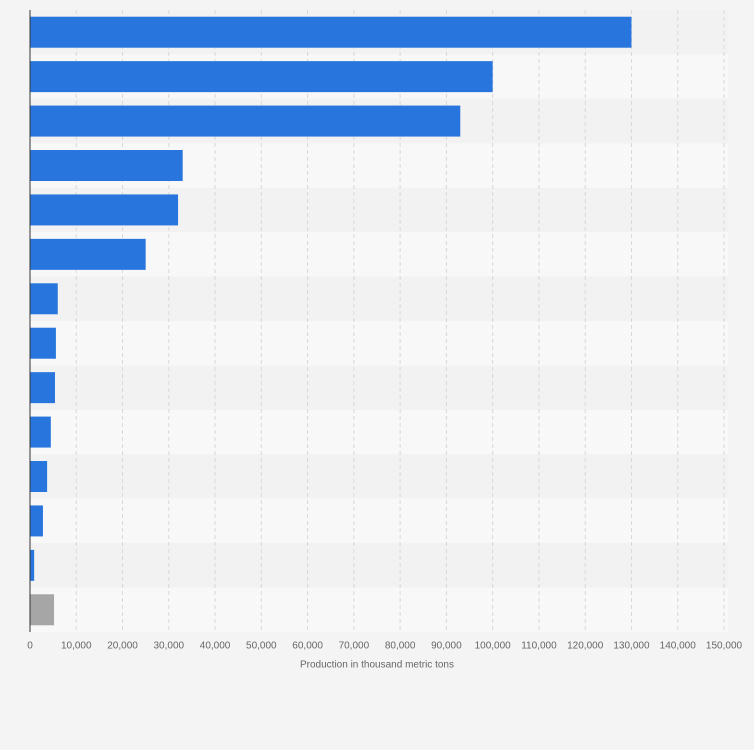  Describe the element at coordinates (724, 646) in the screenshot. I see `x-tick-label: 150,000` at that location.